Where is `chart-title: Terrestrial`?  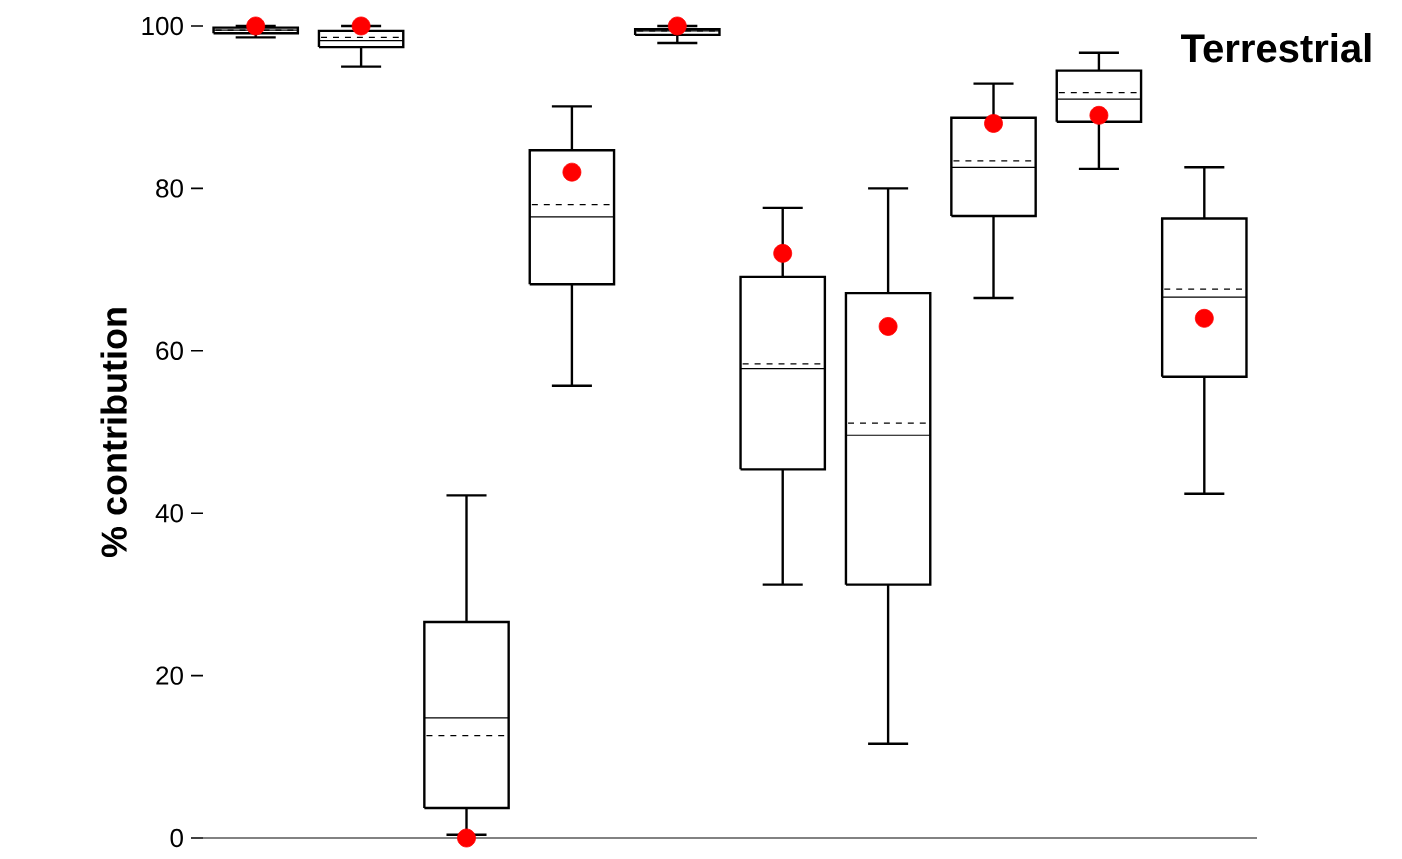 chart-title: Terrestrial is located at coordinates (1276, 48).